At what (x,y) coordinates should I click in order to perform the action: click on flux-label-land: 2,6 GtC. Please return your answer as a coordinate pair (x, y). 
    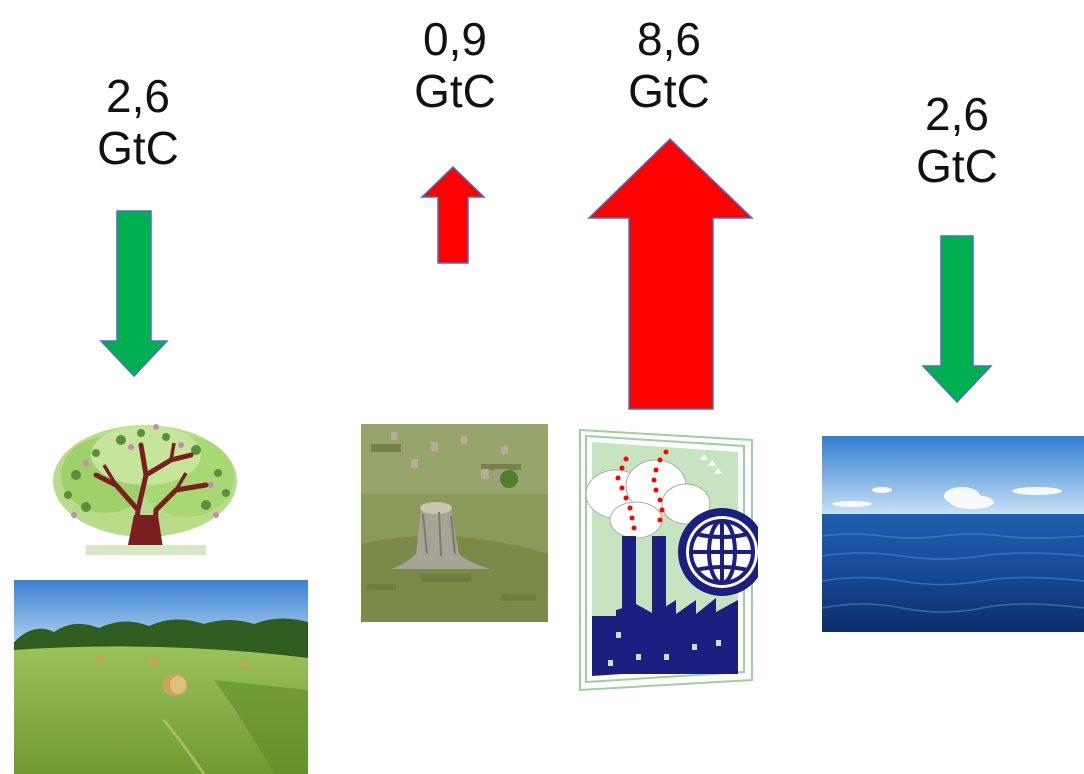
    Looking at the image, I should click on (138, 122).